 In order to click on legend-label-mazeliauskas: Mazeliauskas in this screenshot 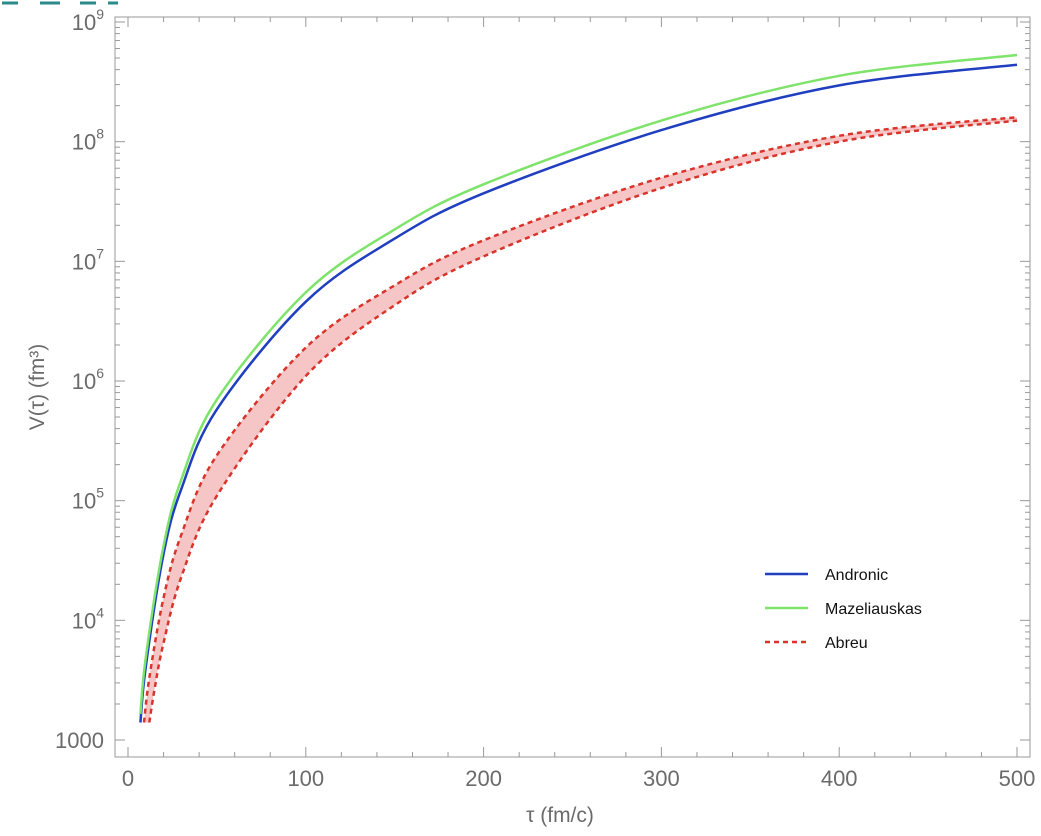, I will do `click(873, 609)`.